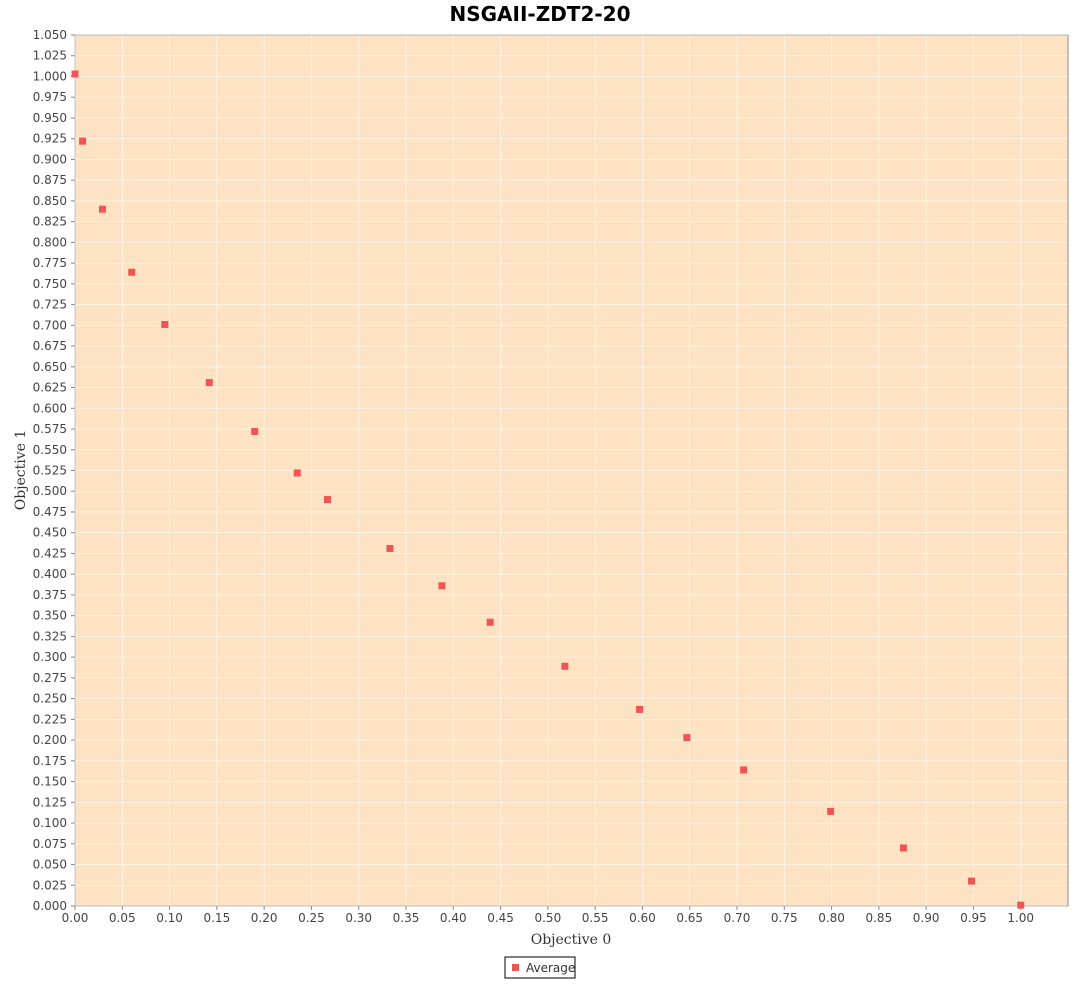  I want to click on y-axis-title: Objective 1, so click(21, 470).